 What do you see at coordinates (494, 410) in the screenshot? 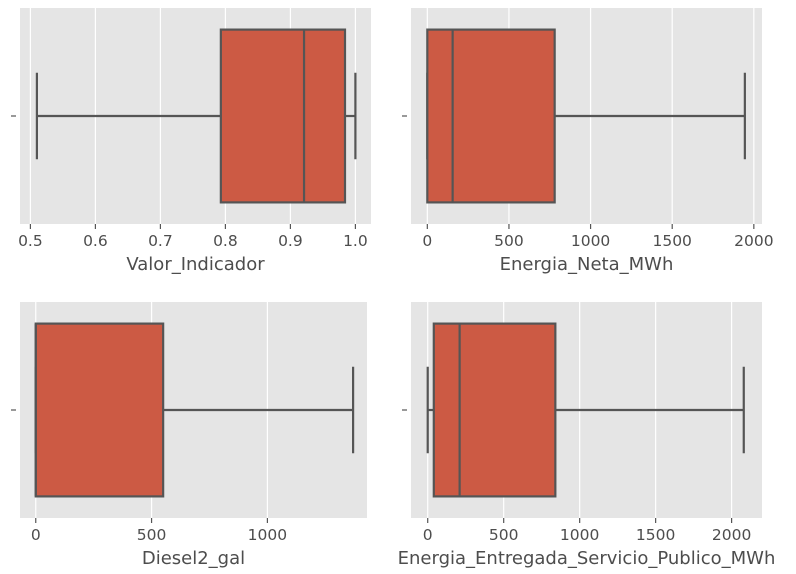
I see `chart-4-box` at bounding box center [494, 410].